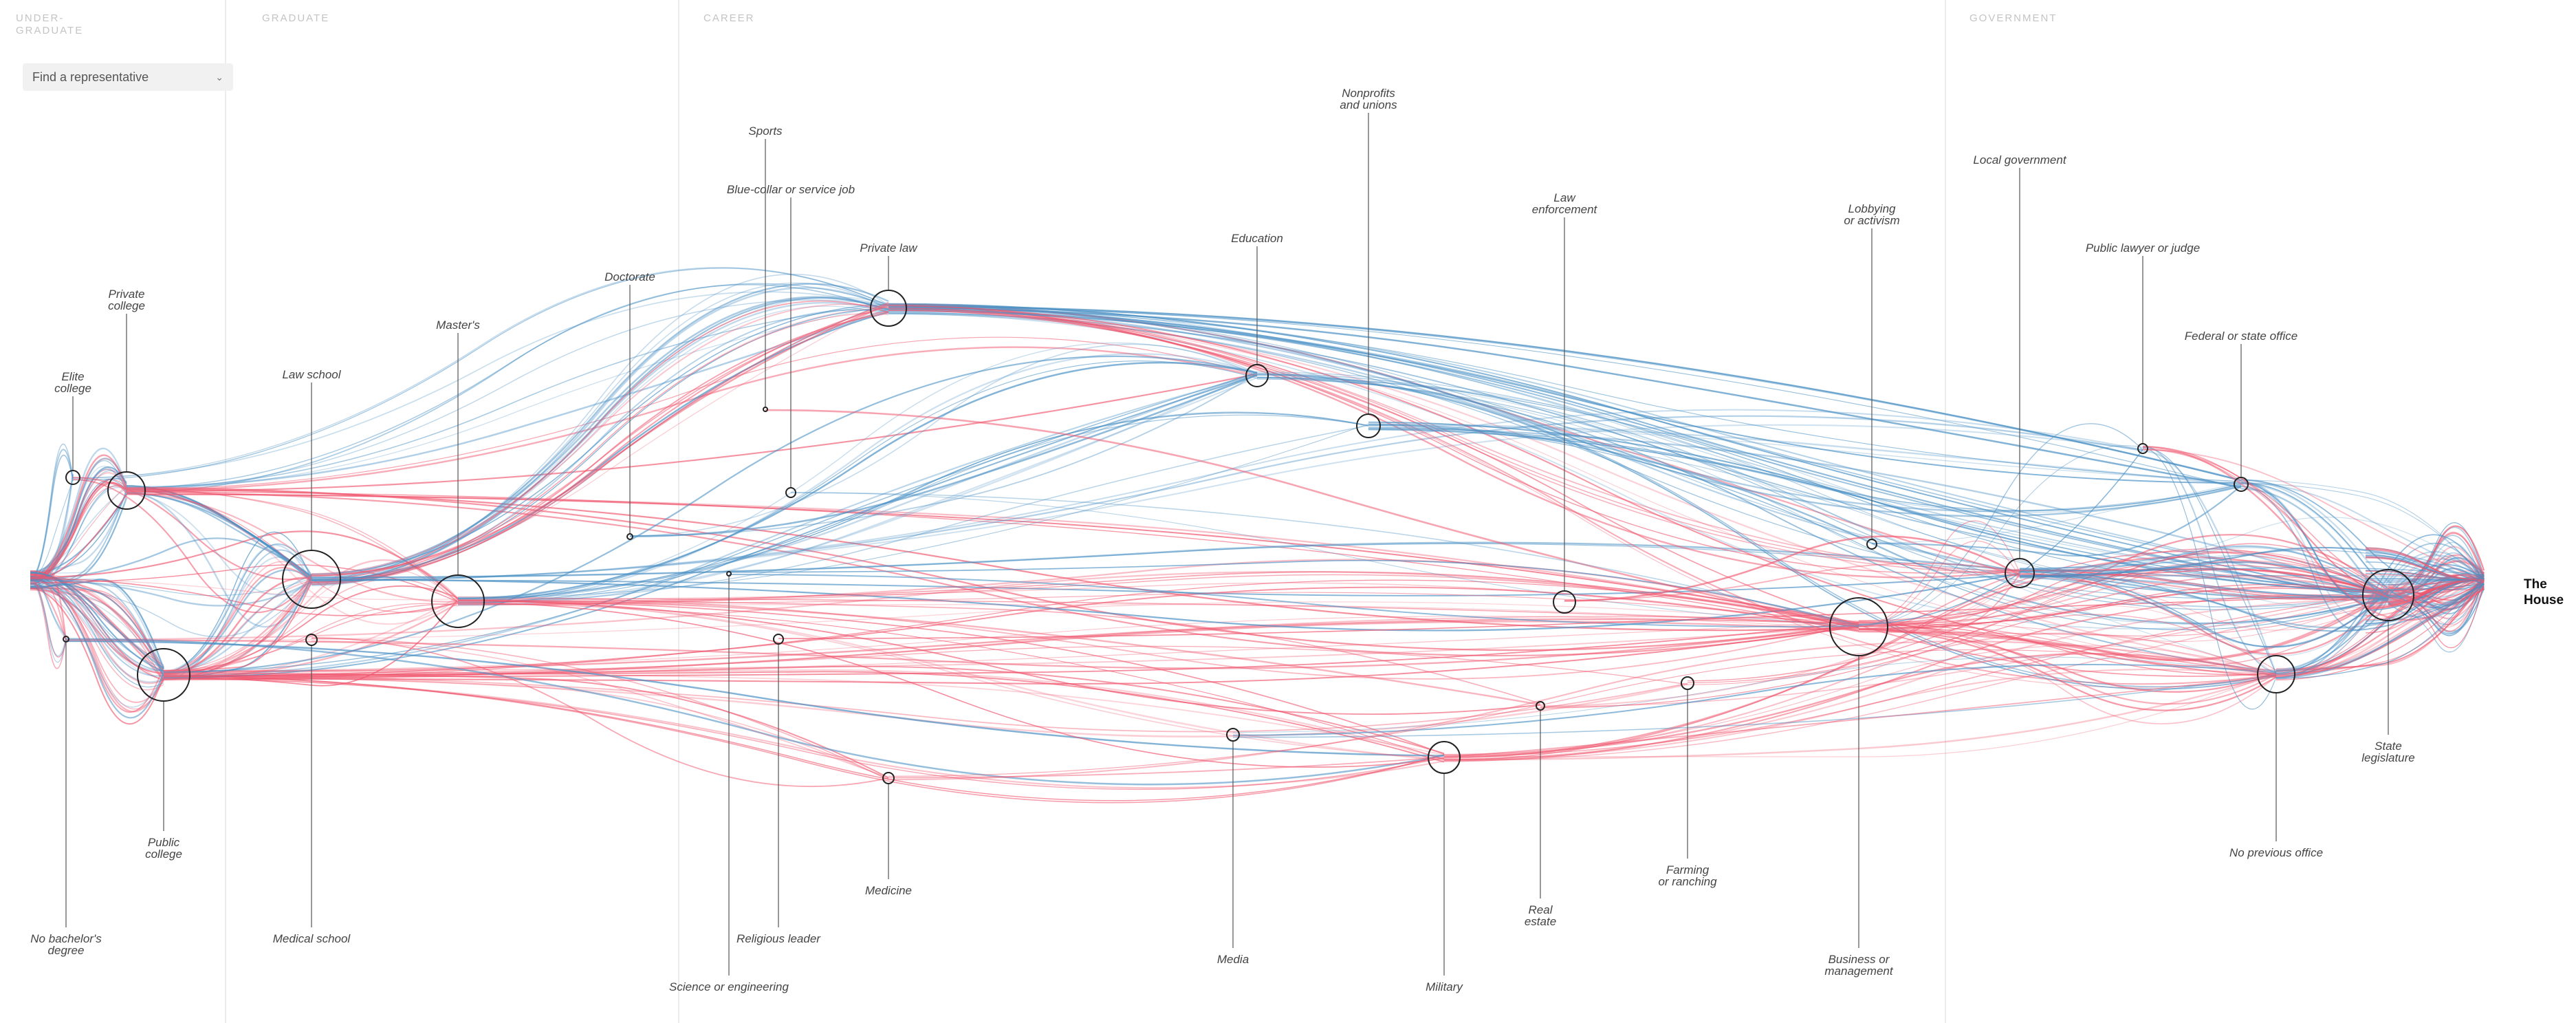 Image resolution: width=2576 pixels, height=1023 pixels. Describe the element at coordinates (2276, 674) in the screenshot. I see `node-no-previous` at that location.